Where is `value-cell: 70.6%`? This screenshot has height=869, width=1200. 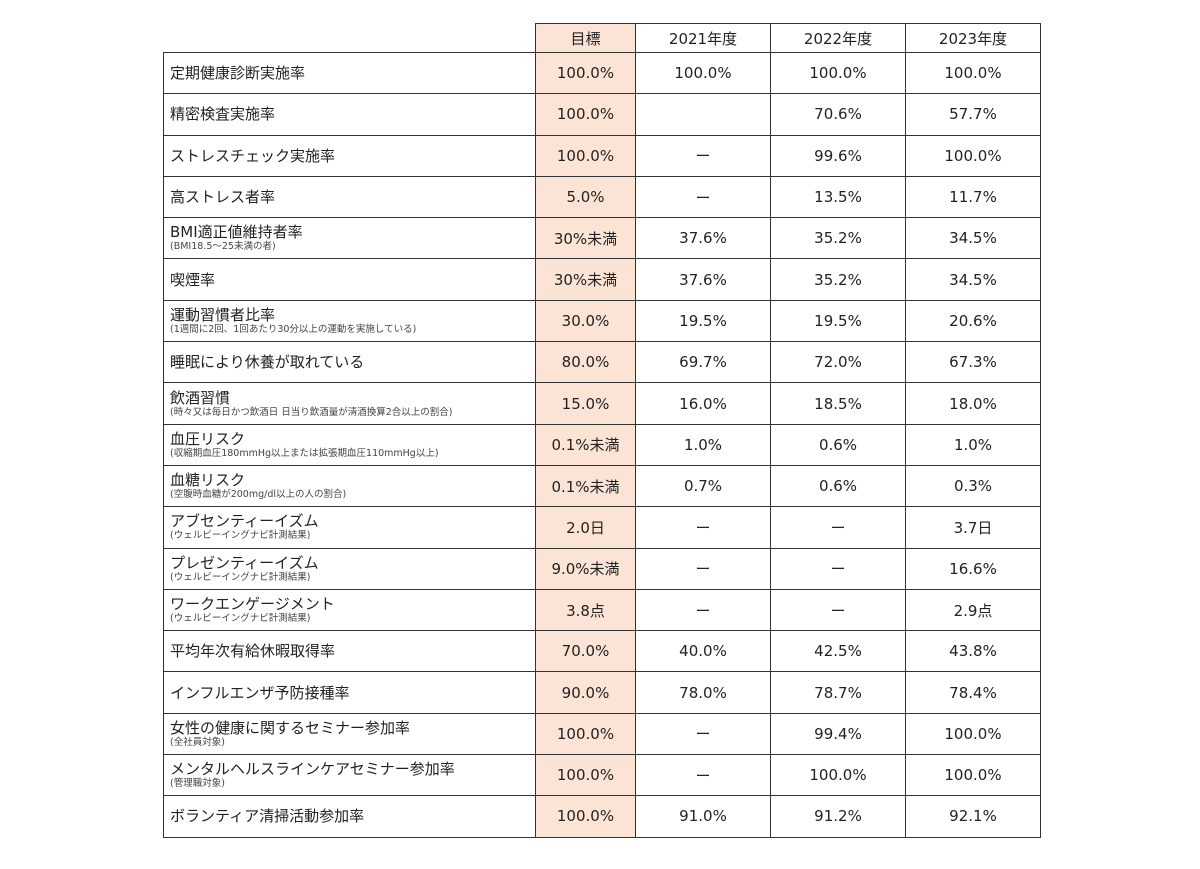
value-cell: 70.6% is located at coordinates (838, 114).